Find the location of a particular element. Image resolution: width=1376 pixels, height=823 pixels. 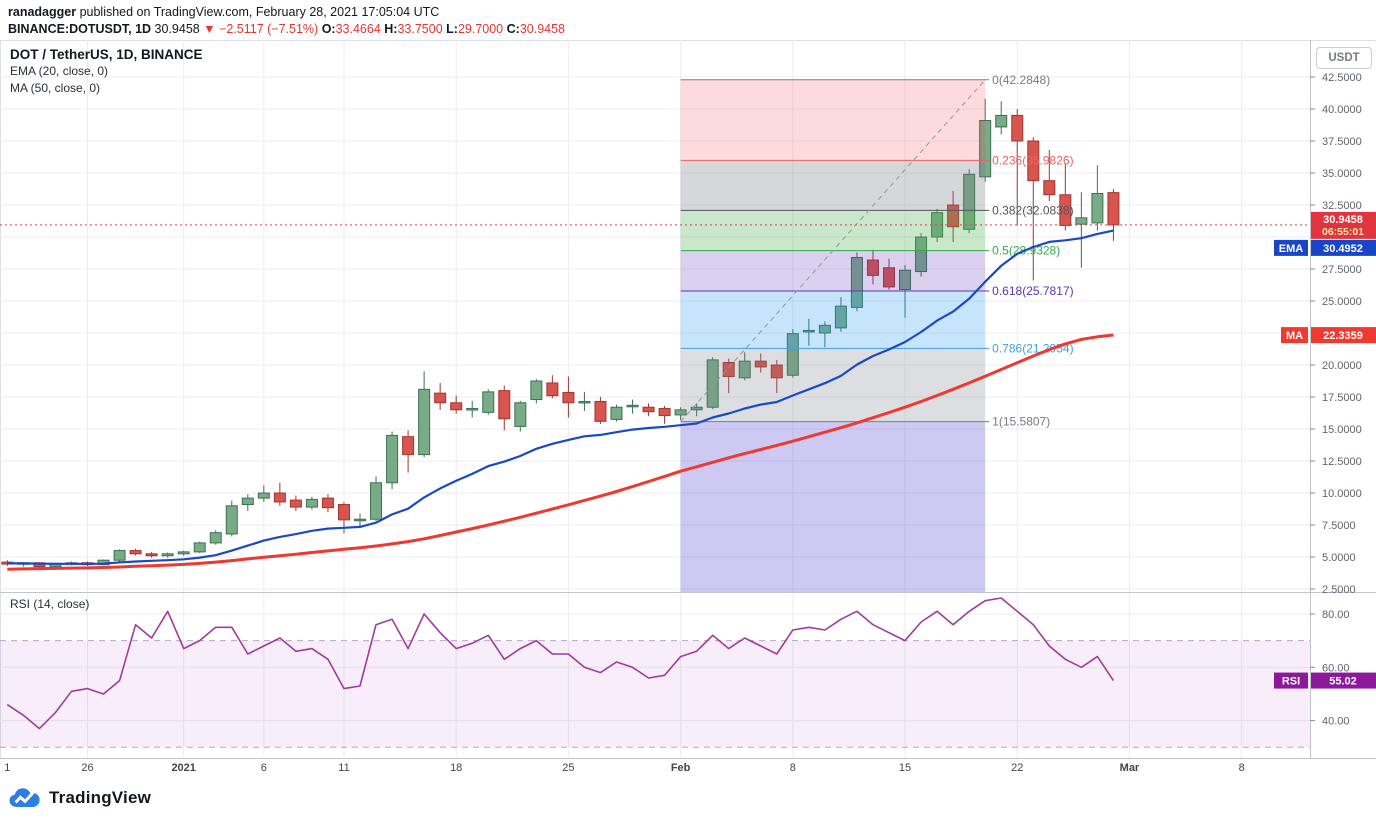

time-tick-label: Mar is located at coordinates (1130, 768).